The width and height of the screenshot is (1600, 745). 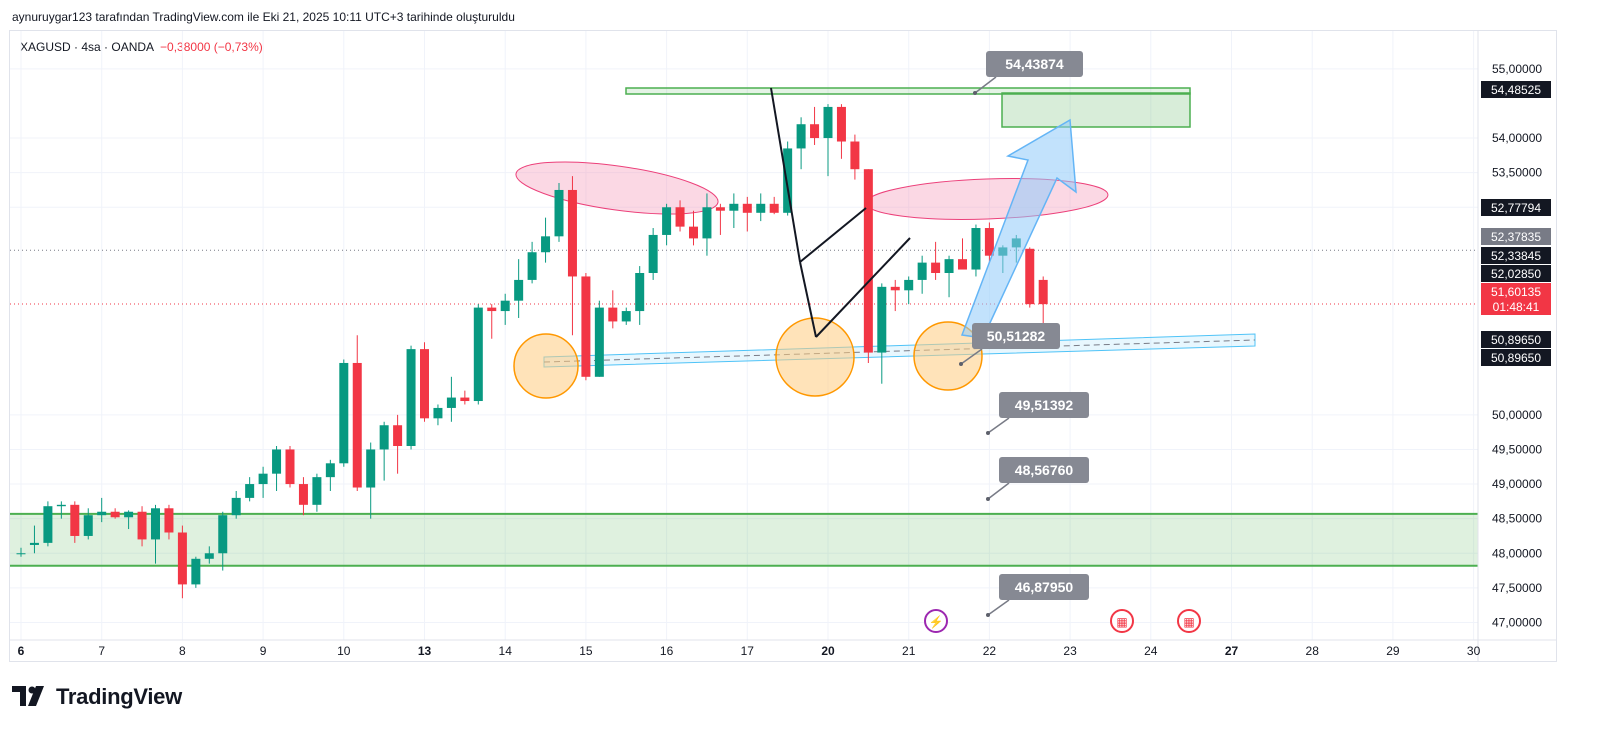 What do you see at coordinates (1018, 228) in the screenshot?
I see `projection-arrow` at bounding box center [1018, 228].